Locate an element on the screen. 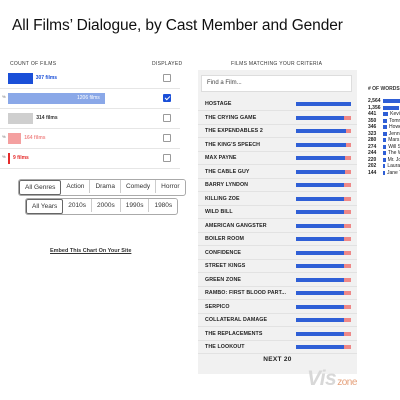 This screenshot has width=400, height=400. cast-member-name: Laura is located at coordinates (393, 166).